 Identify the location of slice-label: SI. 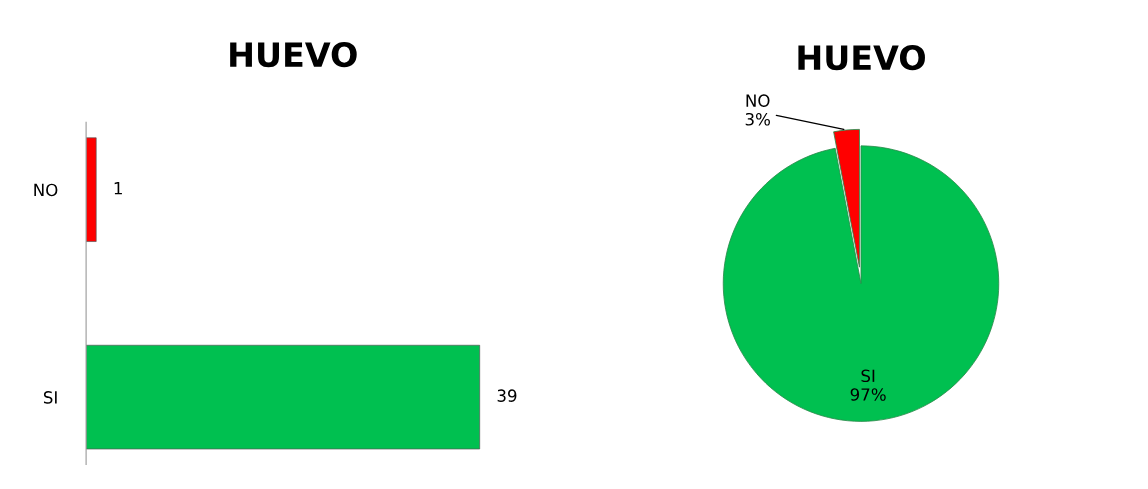
(868, 376).